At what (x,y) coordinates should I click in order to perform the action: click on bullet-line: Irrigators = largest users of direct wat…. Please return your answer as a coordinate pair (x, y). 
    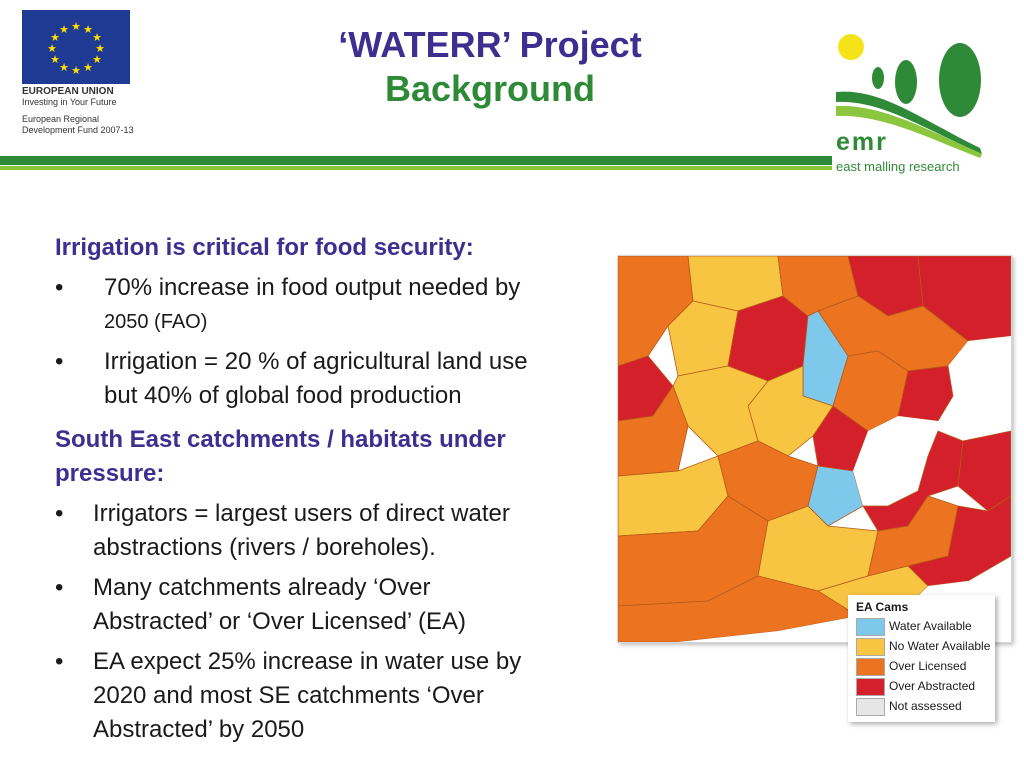
    Looking at the image, I should click on (301, 513).